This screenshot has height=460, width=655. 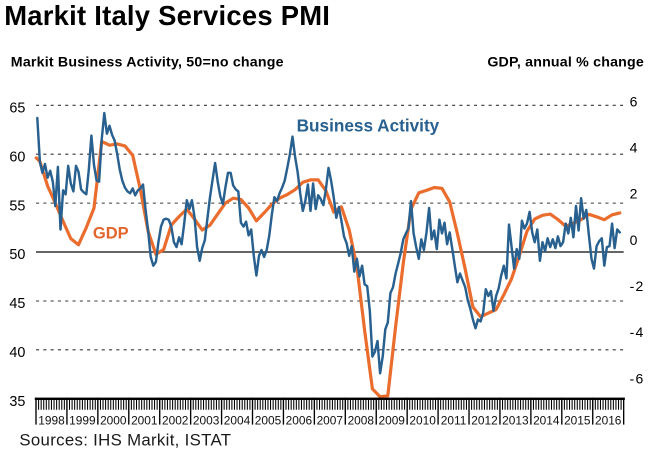 I want to click on svg-text: Sources: IHS Markit, ISTAT, so click(x=125, y=440).